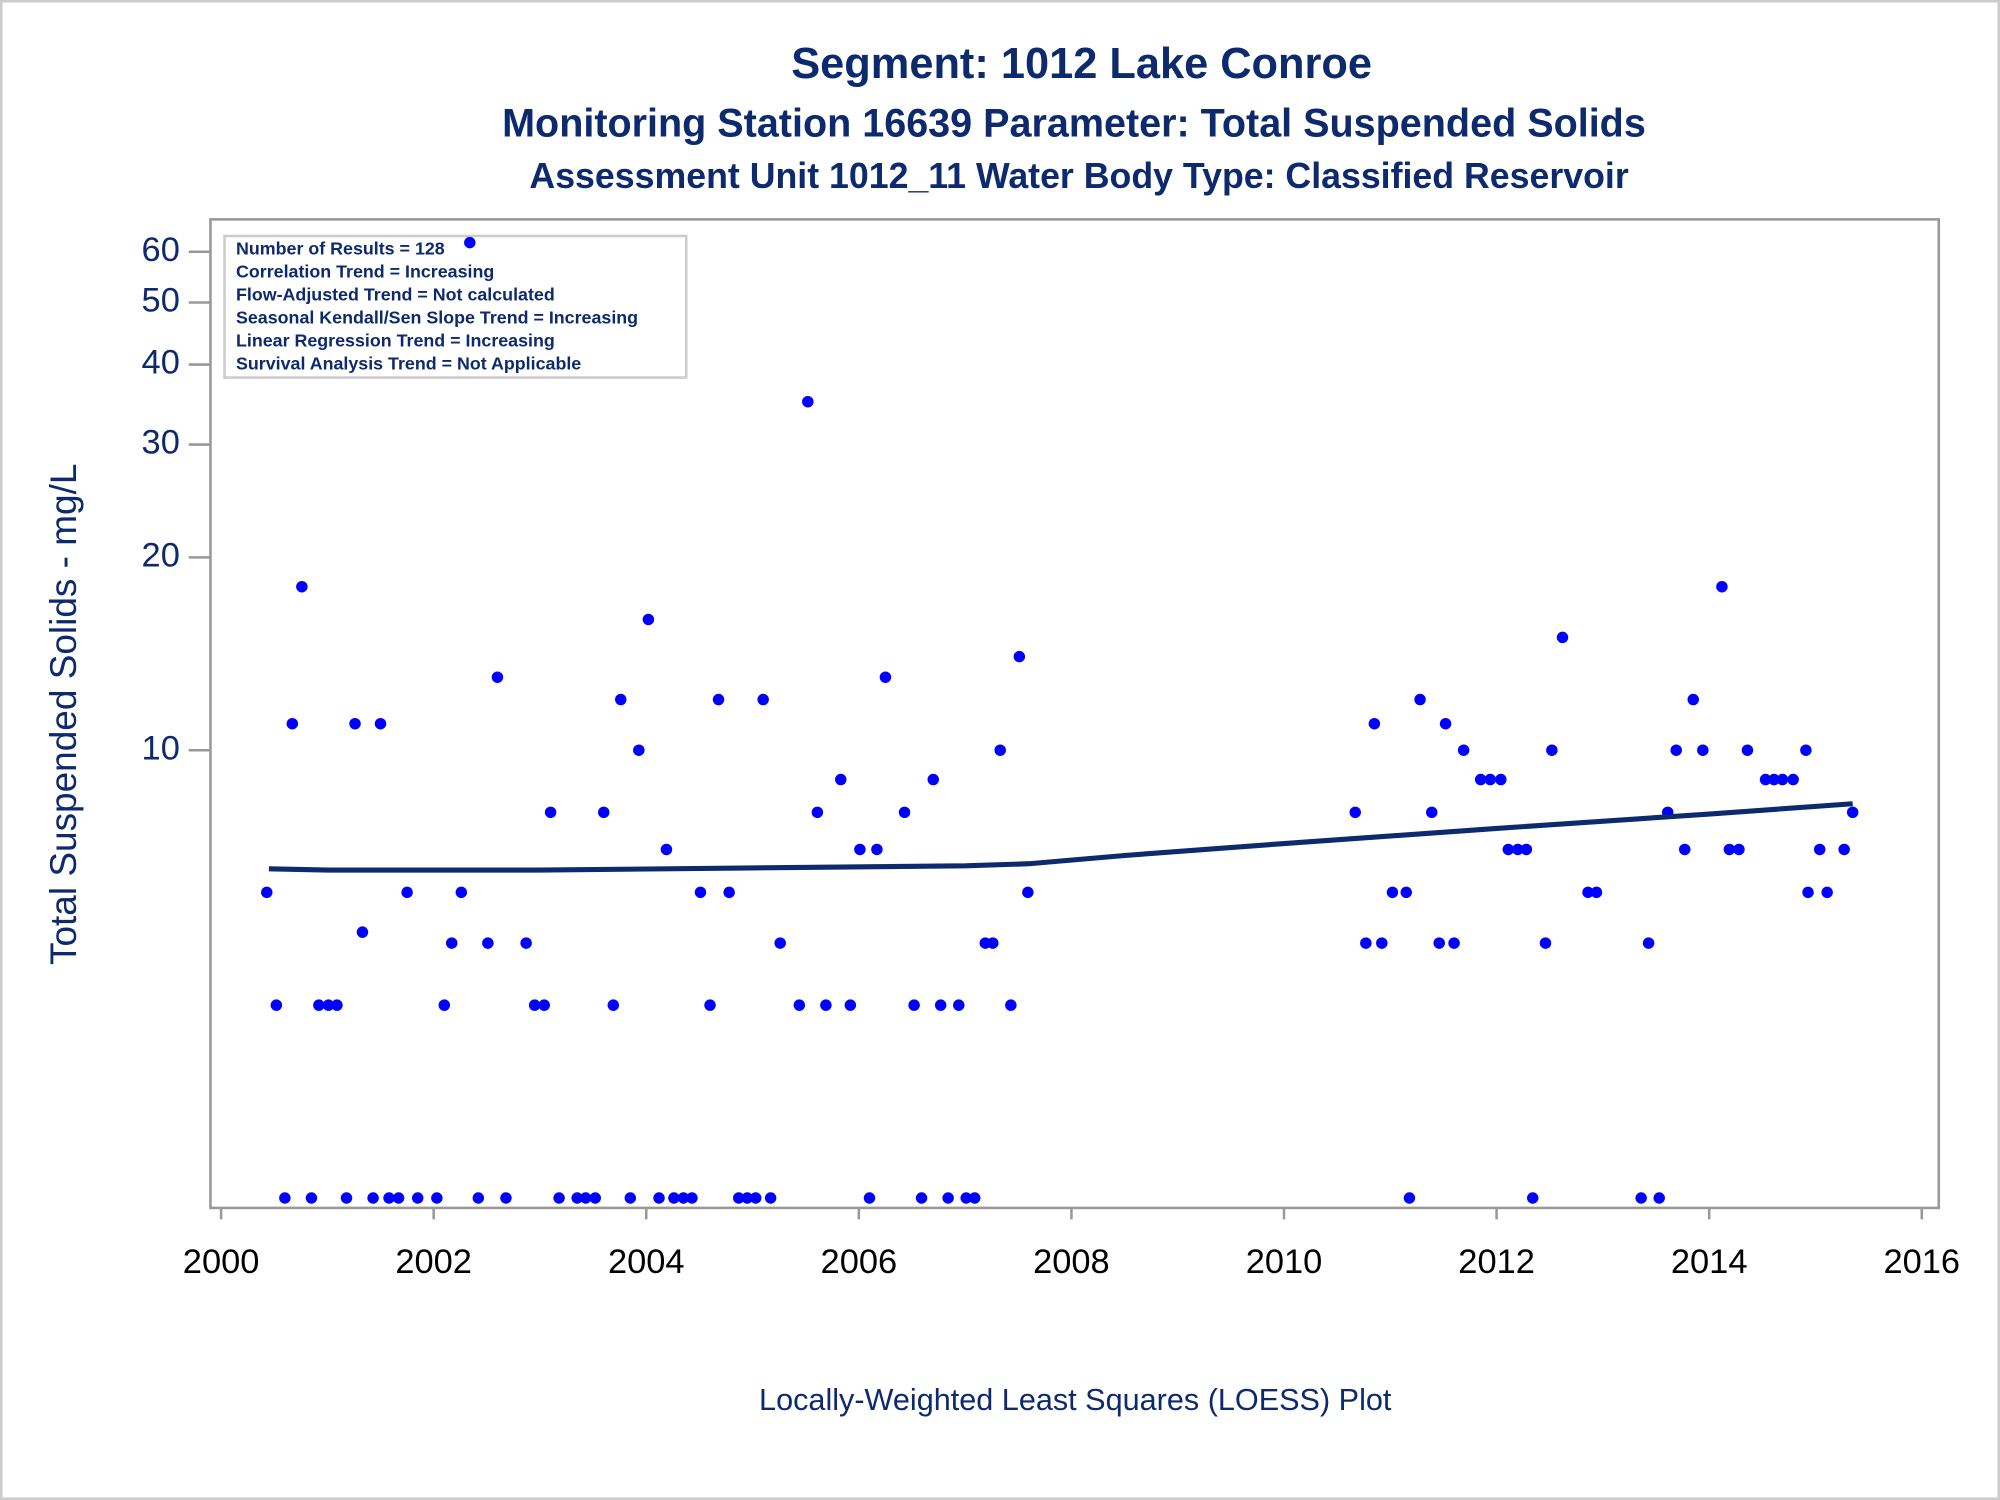 The height and width of the screenshot is (1500, 2000). What do you see at coordinates (340, 249) in the screenshot?
I see `stats-line: Number of Results = 128` at bounding box center [340, 249].